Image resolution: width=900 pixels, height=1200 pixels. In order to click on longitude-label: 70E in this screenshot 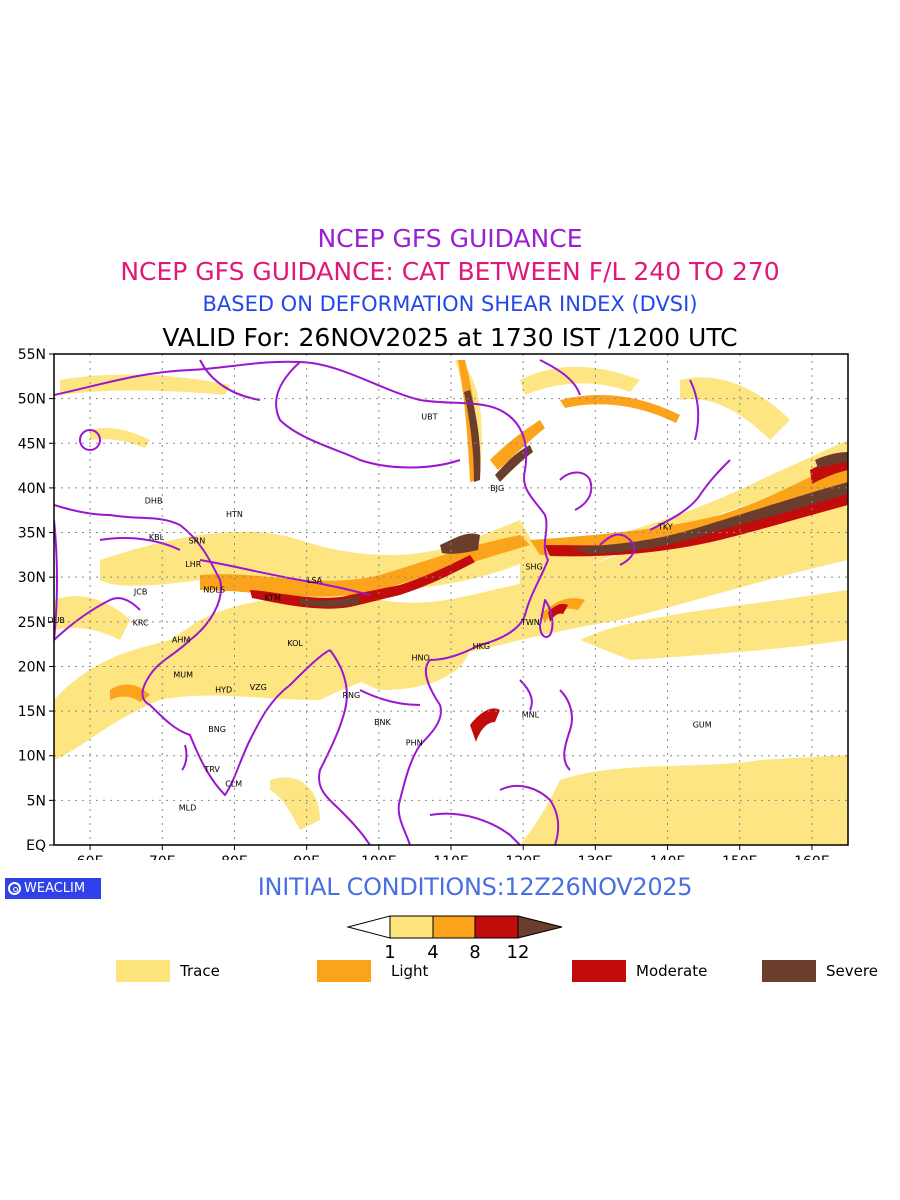, I will do `click(162, 857)`.